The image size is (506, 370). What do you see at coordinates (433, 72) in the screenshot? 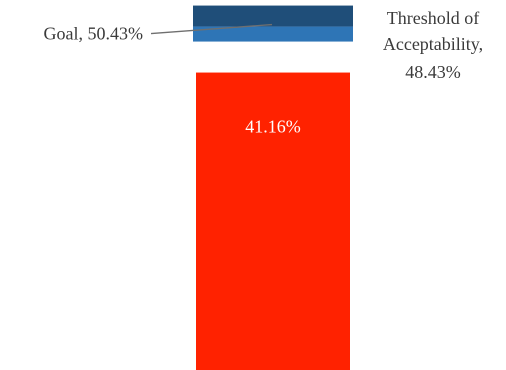
I see `threshold-label-value: 48.43%` at bounding box center [433, 72].